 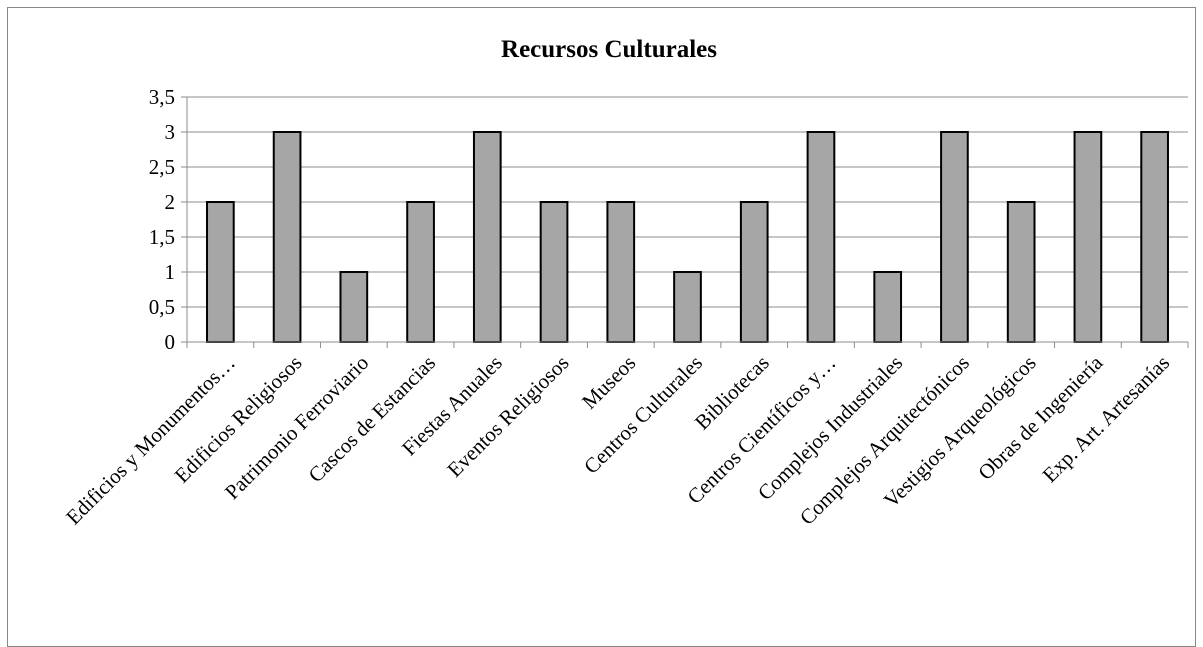 What do you see at coordinates (170, 342) in the screenshot?
I see `y-tick-label: 0` at bounding box center [170, 342].